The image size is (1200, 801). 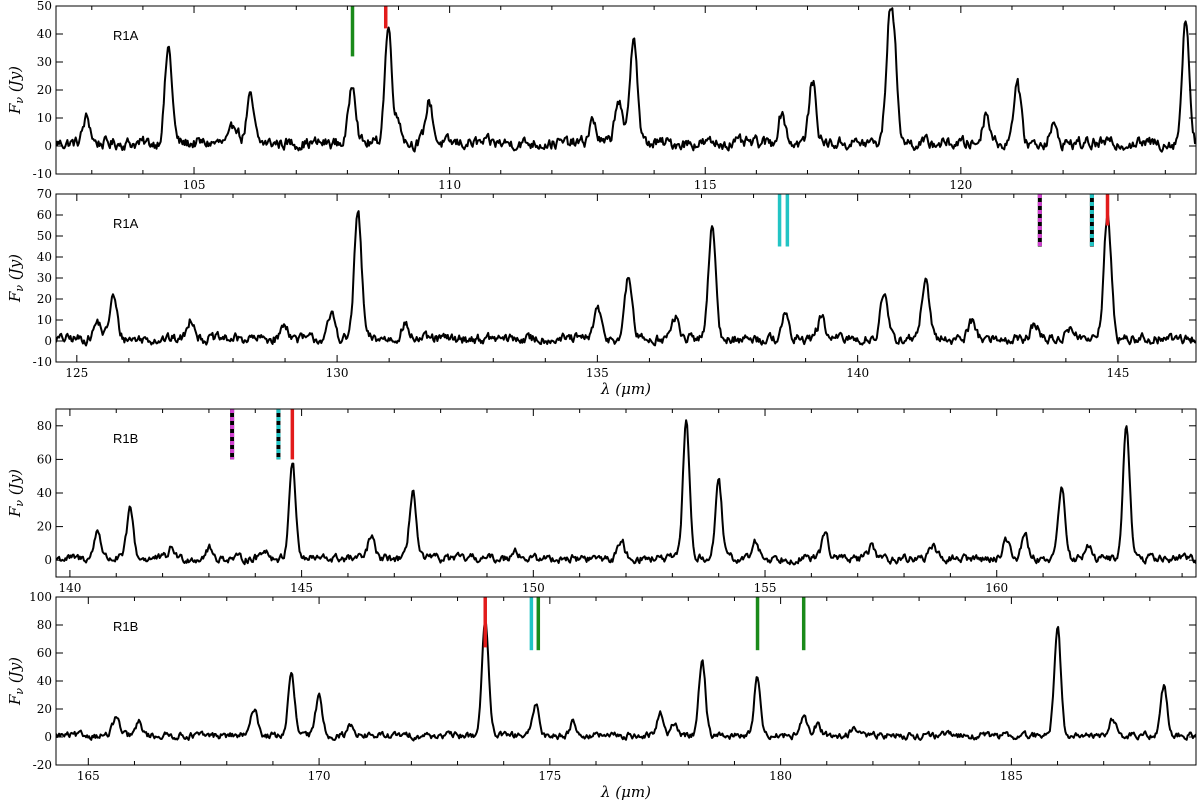 I want to click on x-tick-label: 115, so click(x=705, y=185).